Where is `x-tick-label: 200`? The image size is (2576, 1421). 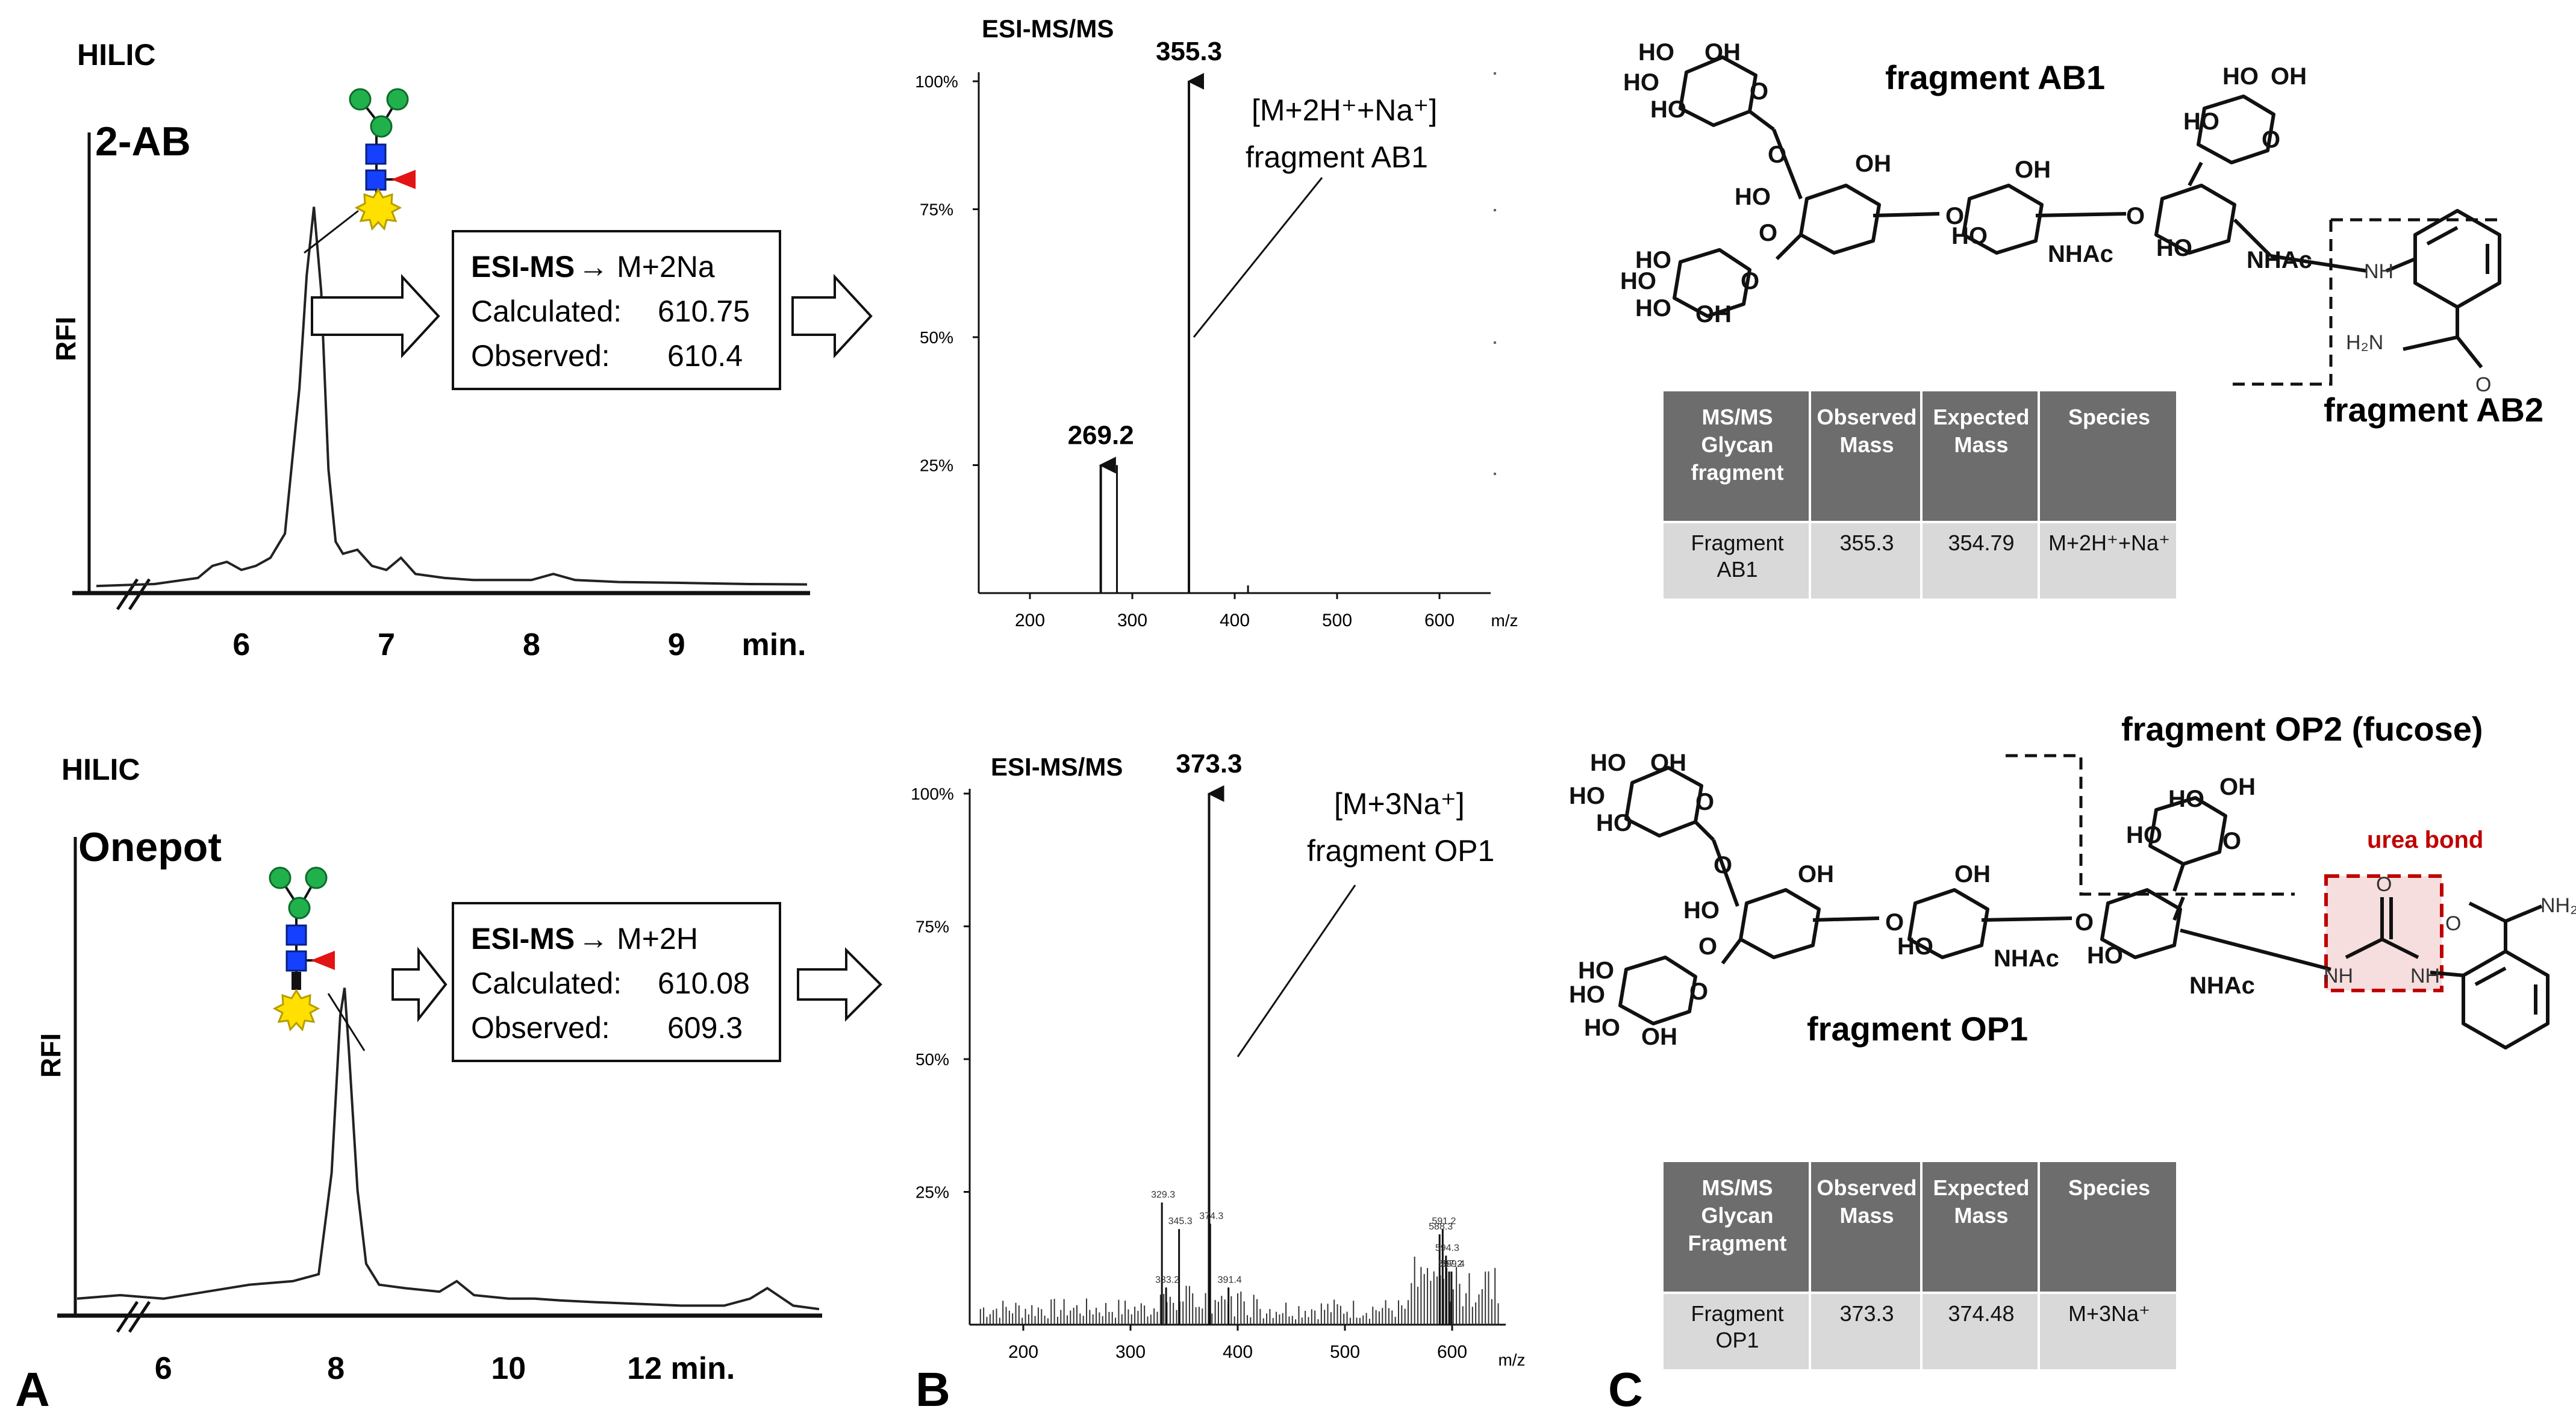 x-tick-label: 200 is located at coordinates (1023, 1352).